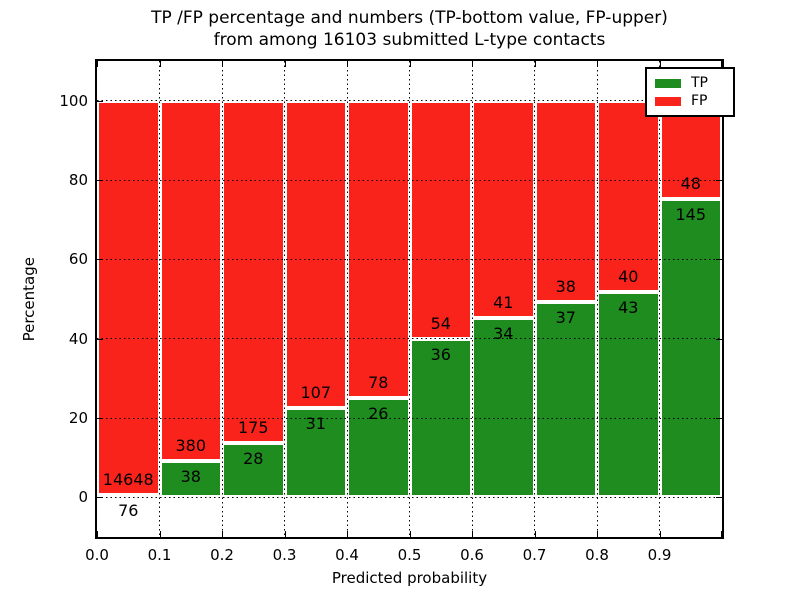 Image resolution: width=800 pixels, height=600 pixels. I want to click on y-axis-label: Percentage, so click(29, 299).